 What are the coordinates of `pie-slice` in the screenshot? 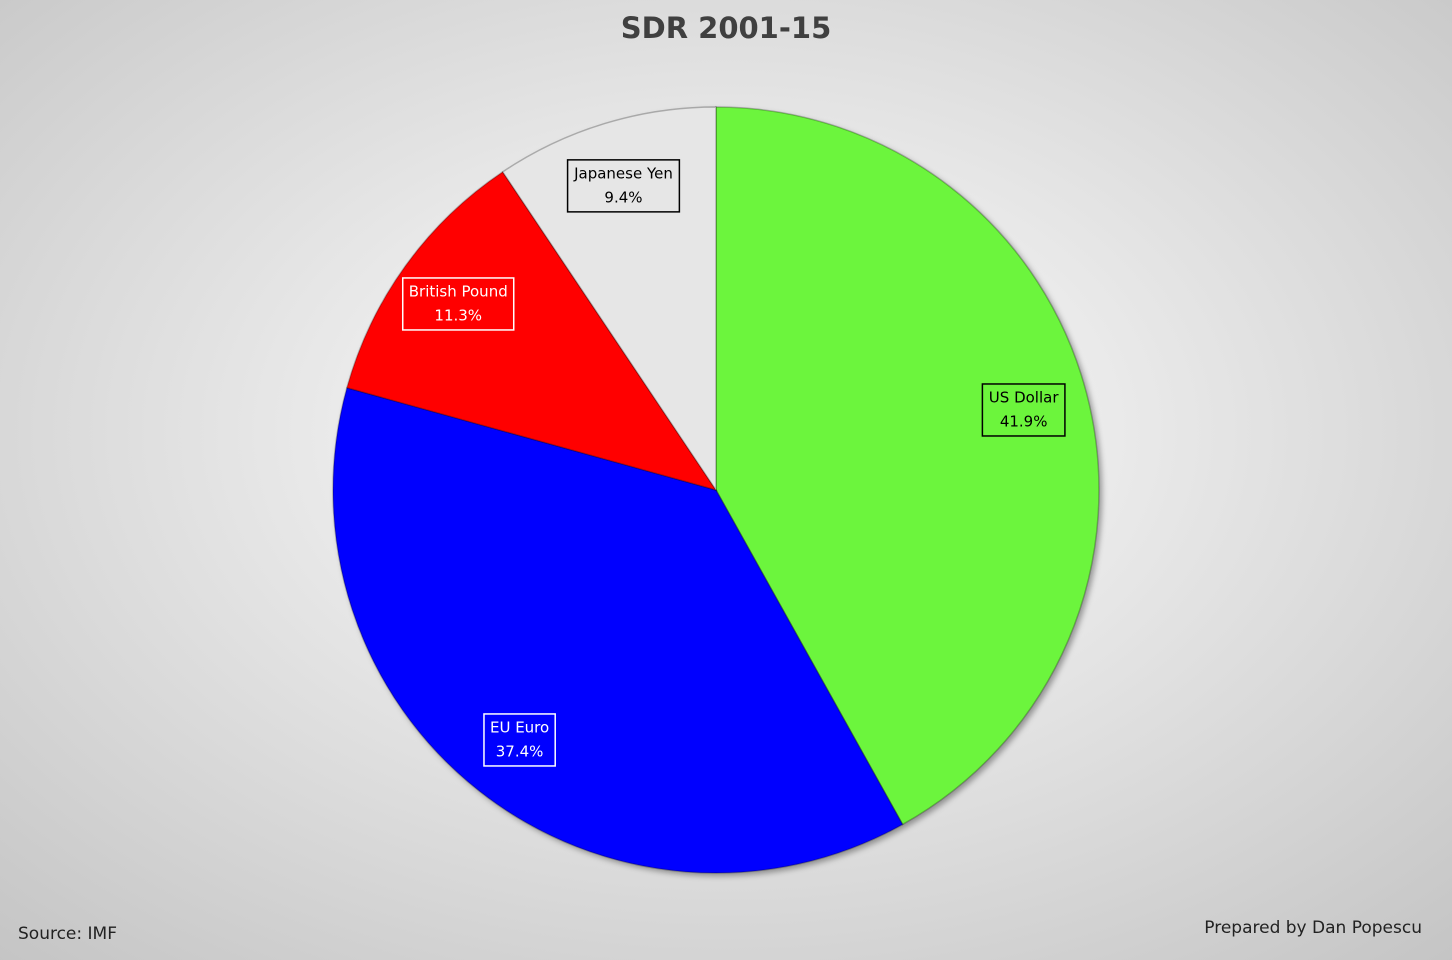 It's located at (531, 331).